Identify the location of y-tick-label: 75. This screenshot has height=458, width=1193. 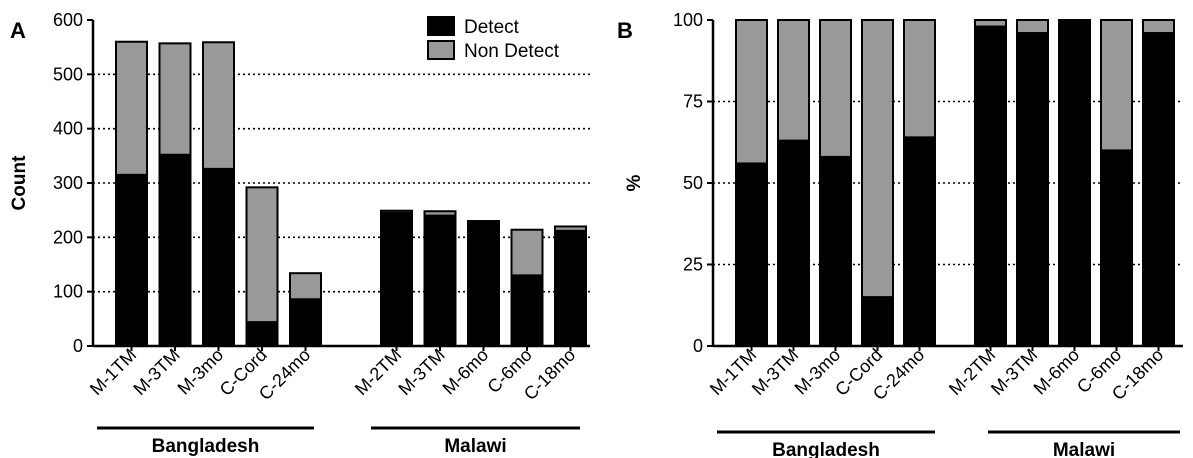
(693, 102).